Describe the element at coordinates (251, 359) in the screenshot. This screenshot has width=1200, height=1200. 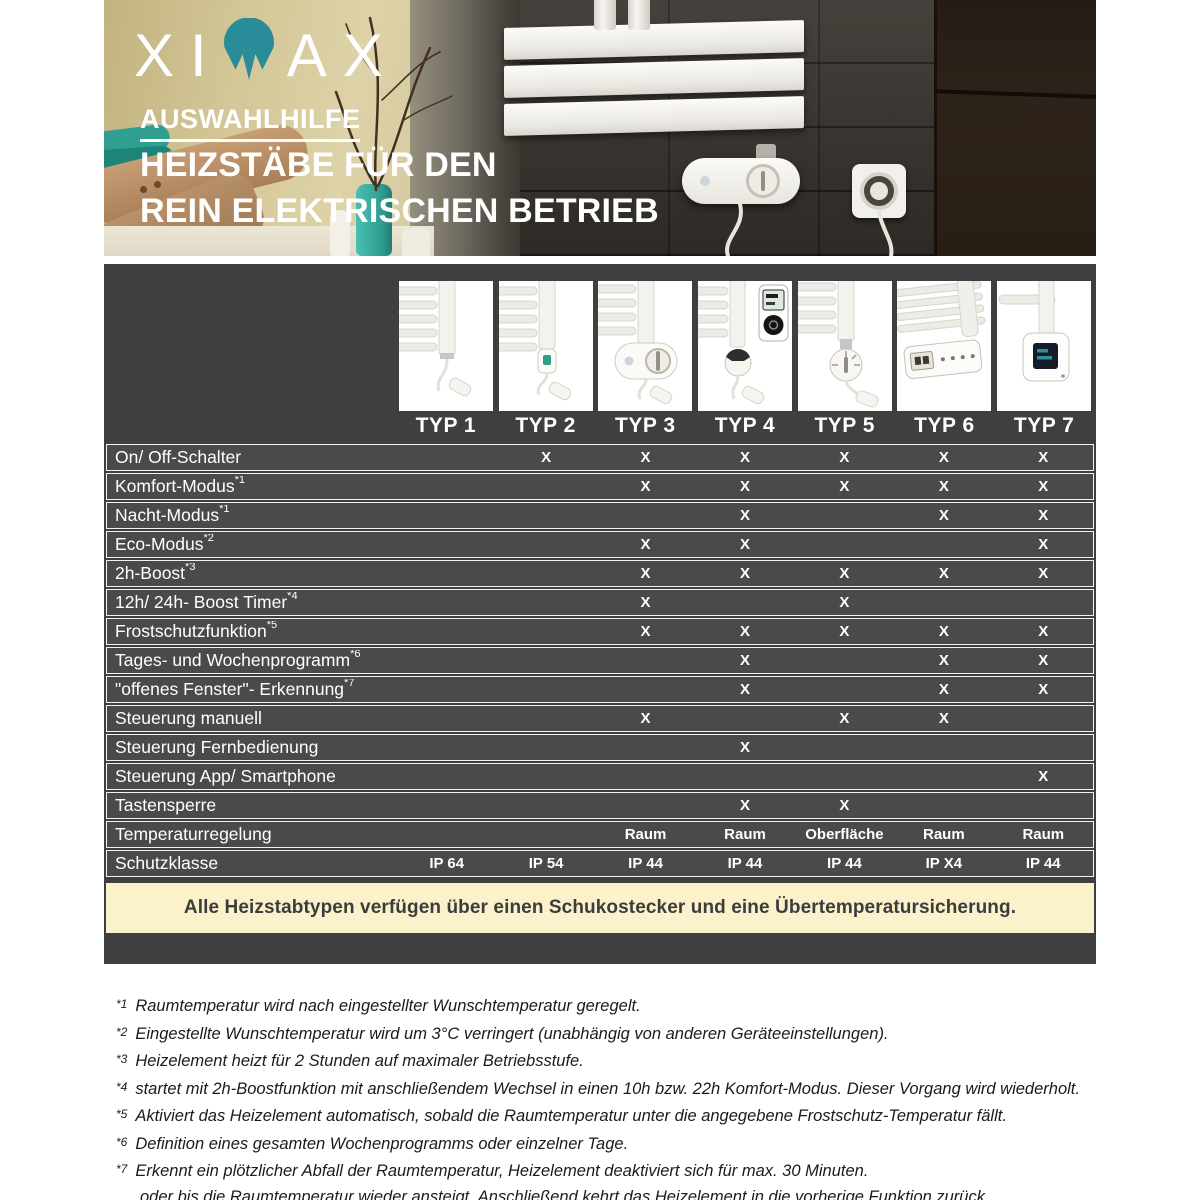
I see `label-column-spacer` at that location.